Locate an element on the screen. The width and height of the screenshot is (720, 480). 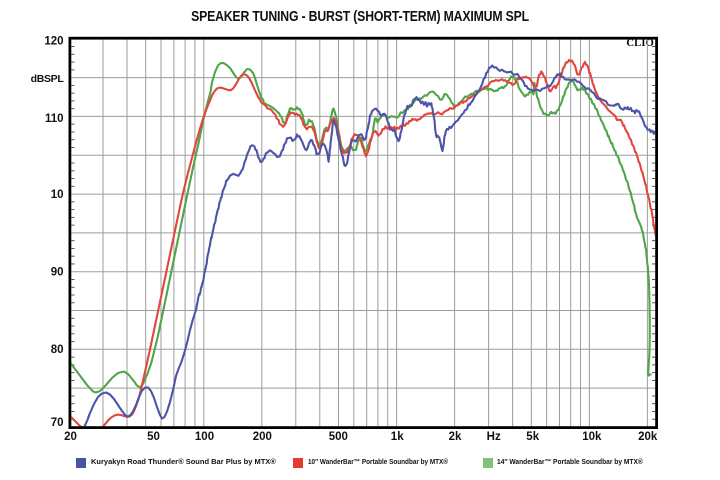
svg-text: Hz is located at coordinates (494, 437).